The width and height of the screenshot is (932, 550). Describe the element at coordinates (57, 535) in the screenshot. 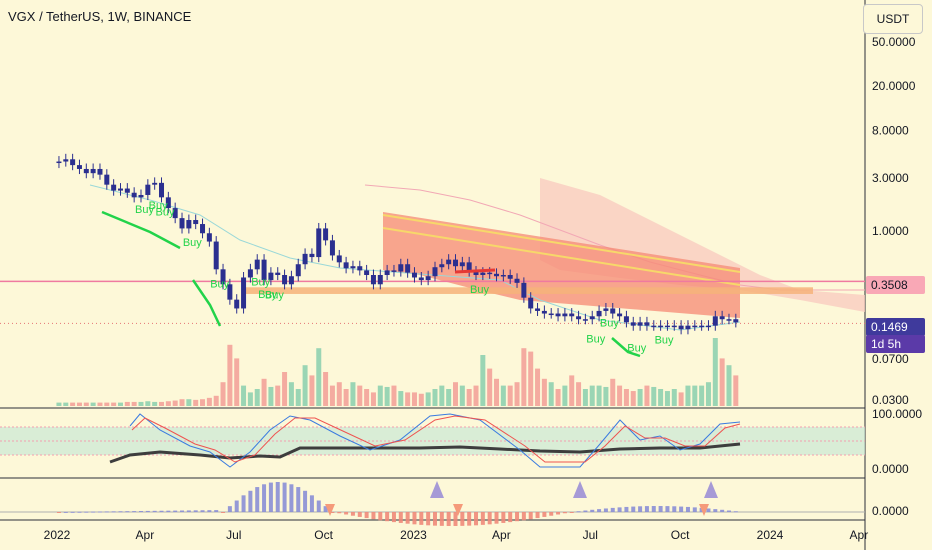

I see `time-axis-label: 2022` at that location.